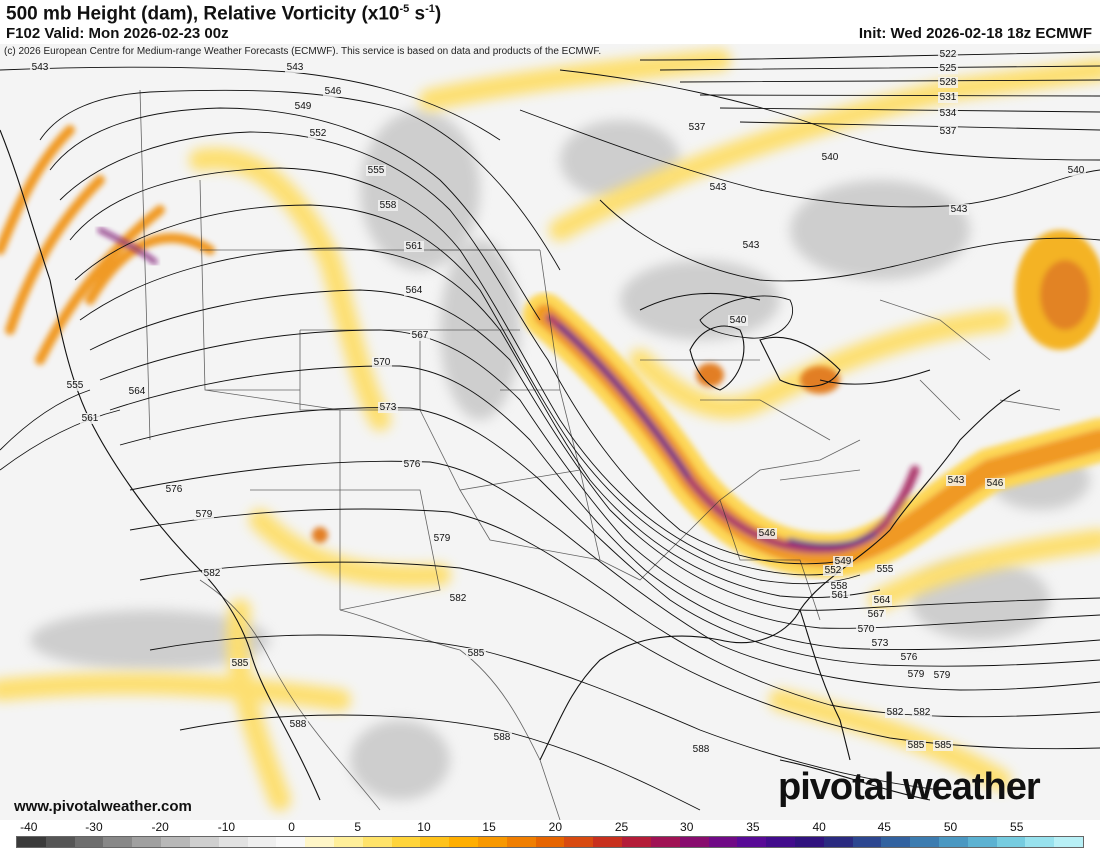 Image resolution: width=1100 pixels, height=850 pixels. Describe the element at coordinates (94, 827) in the screenshot. I see `colorbar-tick-label: -30` at that location.